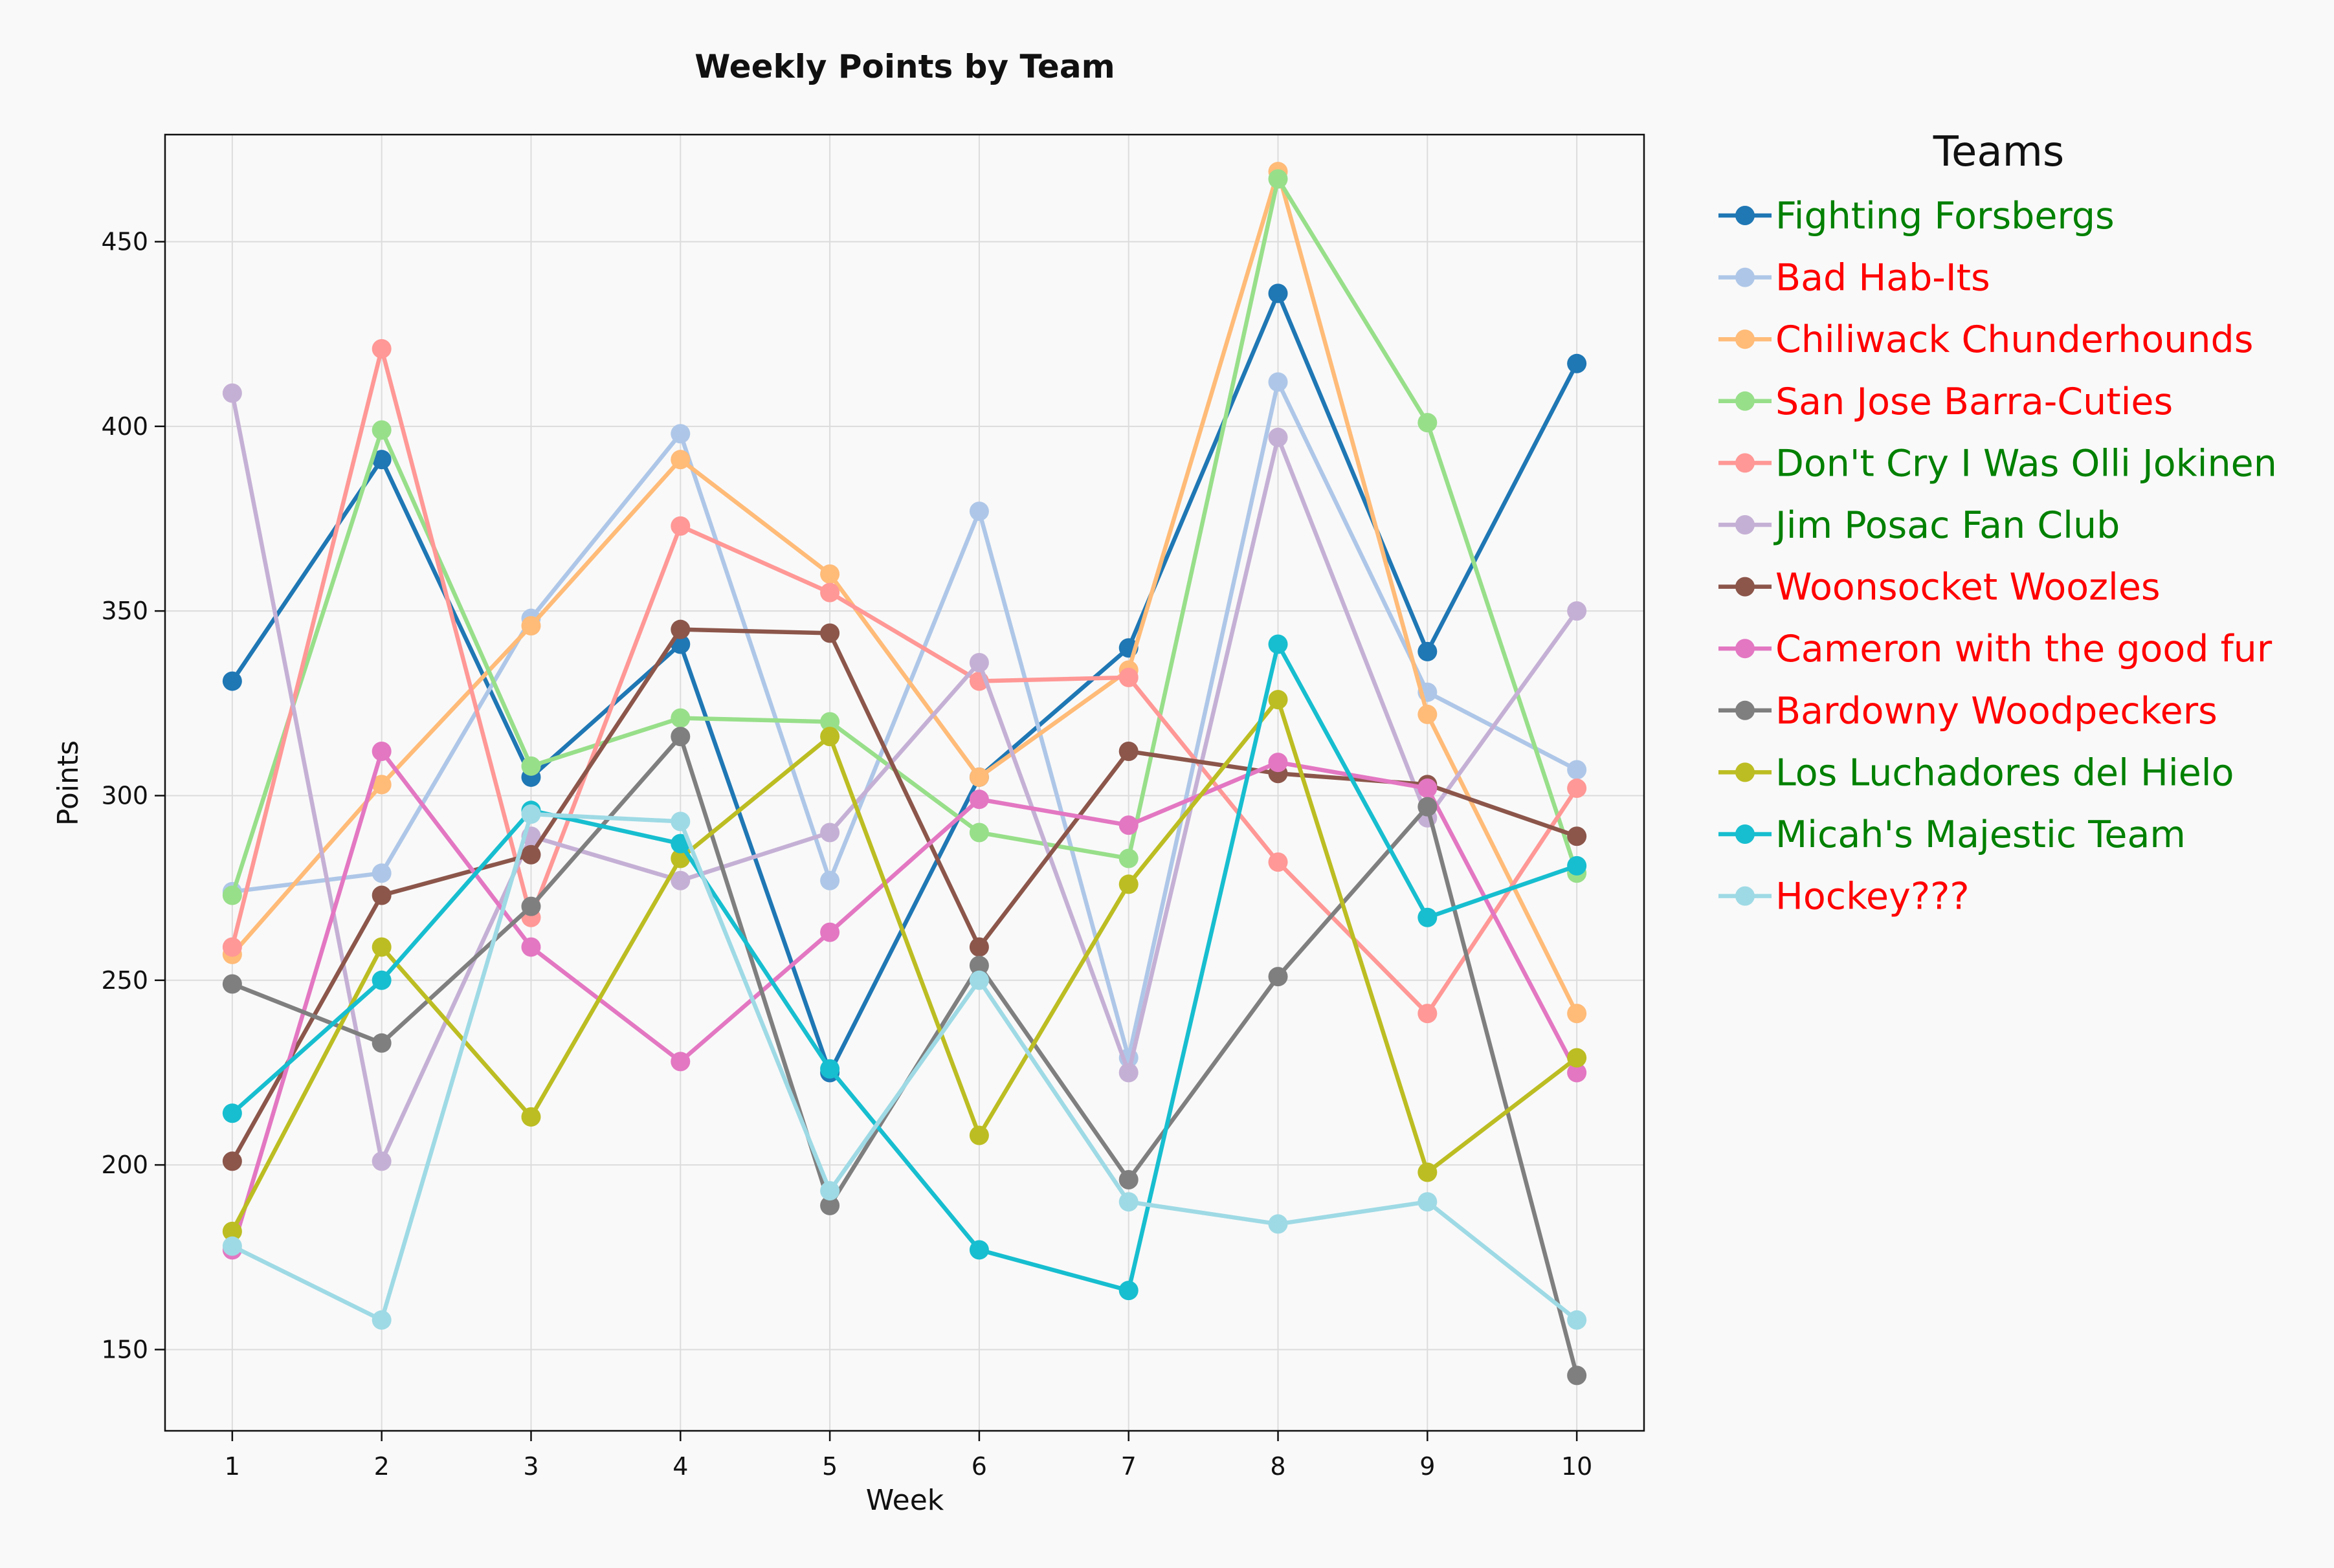 The width and height of the screenshot is (2334, 1568). I want to click on y-tick-label: 250, so click(124, 980).